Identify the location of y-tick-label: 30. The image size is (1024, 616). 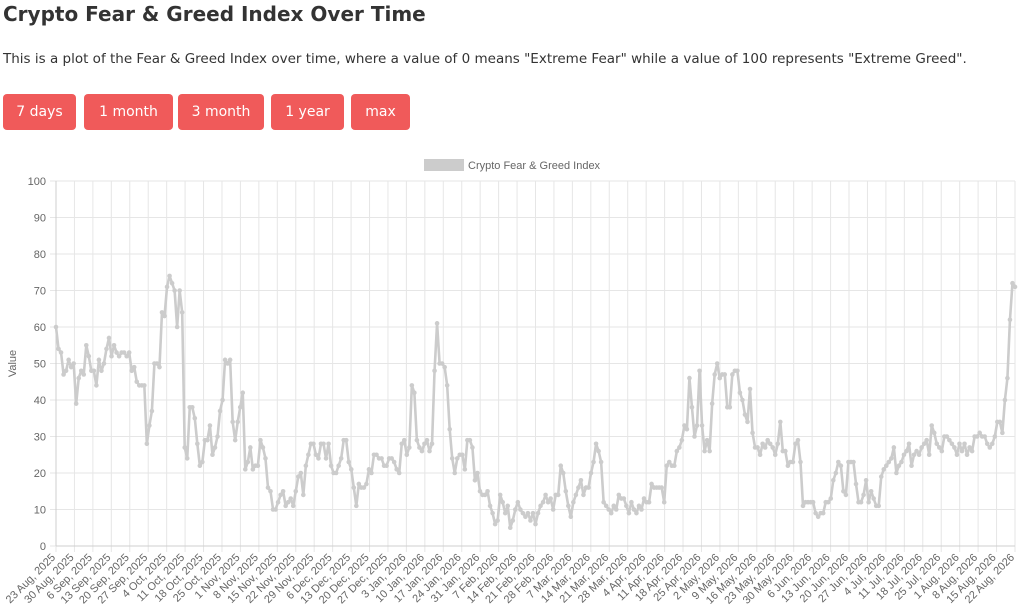
(40, 438).